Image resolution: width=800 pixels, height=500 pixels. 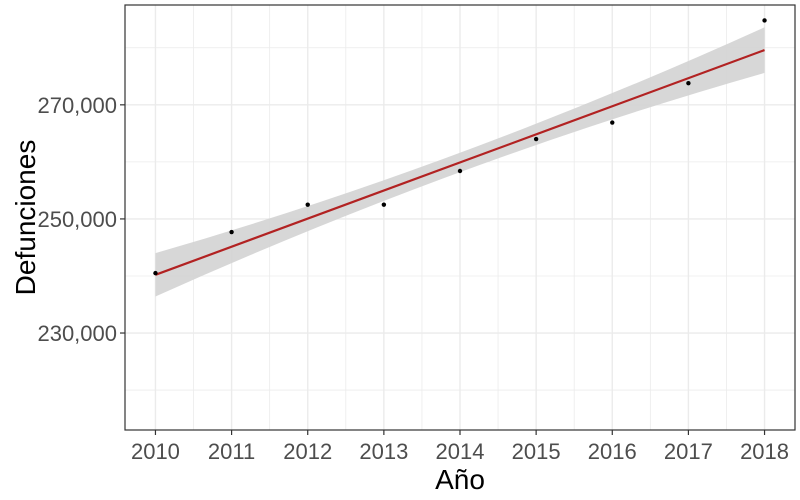 I want to click on y-tick-label: 230,000, so click(x=77, y=333).